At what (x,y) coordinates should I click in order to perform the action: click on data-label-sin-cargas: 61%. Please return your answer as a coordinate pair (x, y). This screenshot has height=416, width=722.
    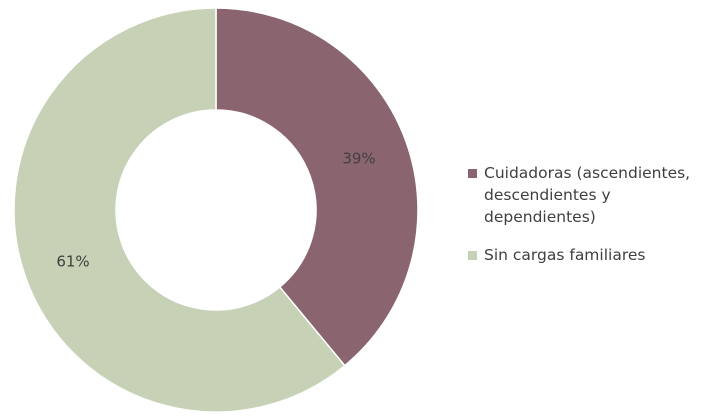
    Looking at the image, I should click on (72, 261).